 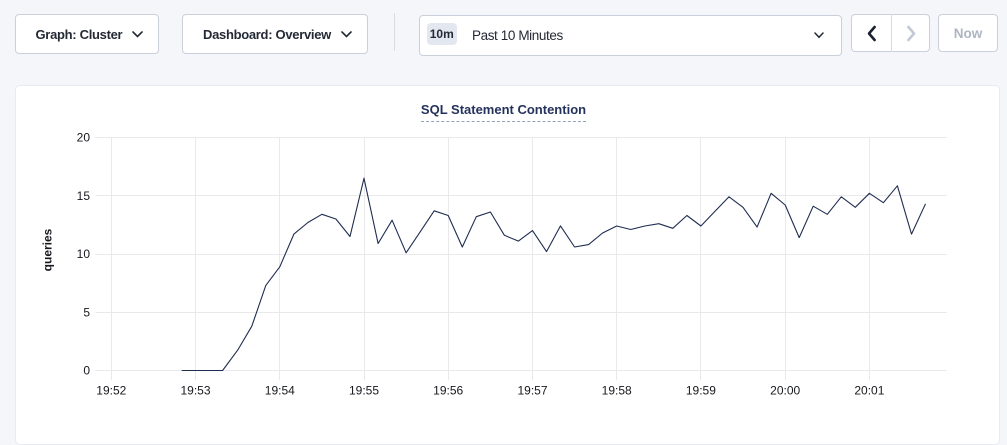 I want to click on svg-text: 19:54, so click(x=280, y=391).